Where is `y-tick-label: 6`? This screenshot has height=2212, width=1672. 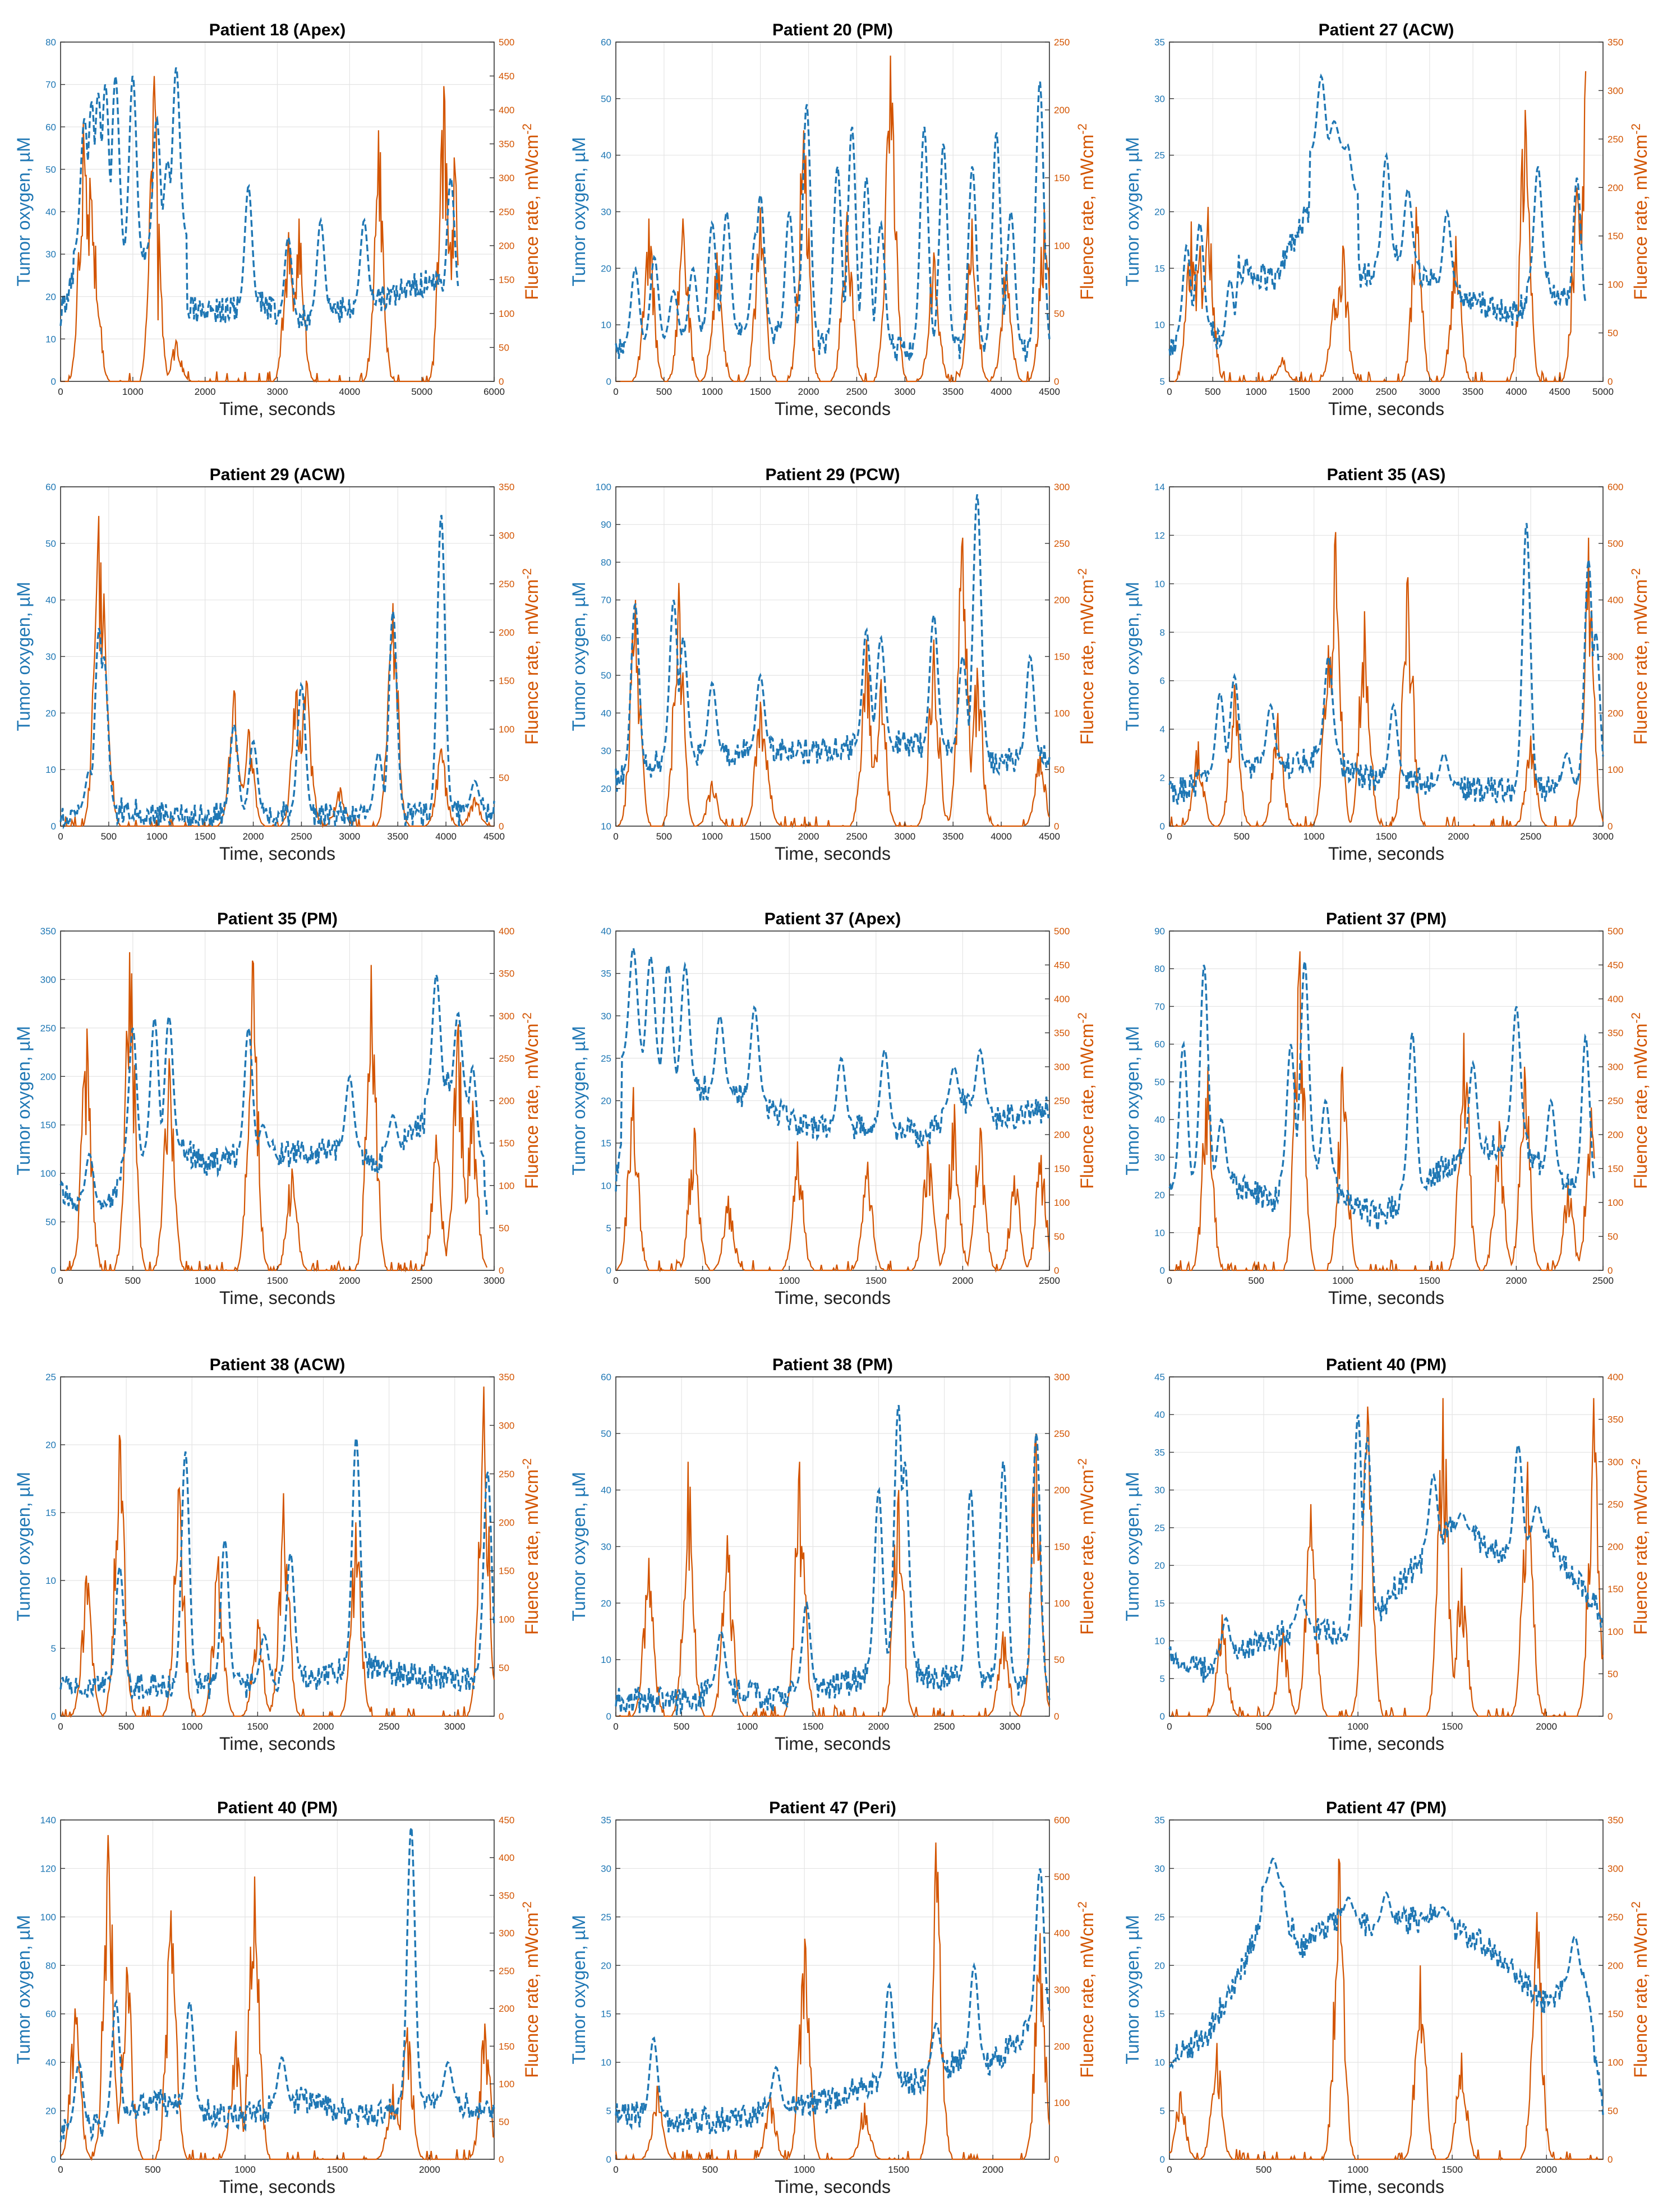
y-tick-label: 6 is located at coordinates (1162, 681).